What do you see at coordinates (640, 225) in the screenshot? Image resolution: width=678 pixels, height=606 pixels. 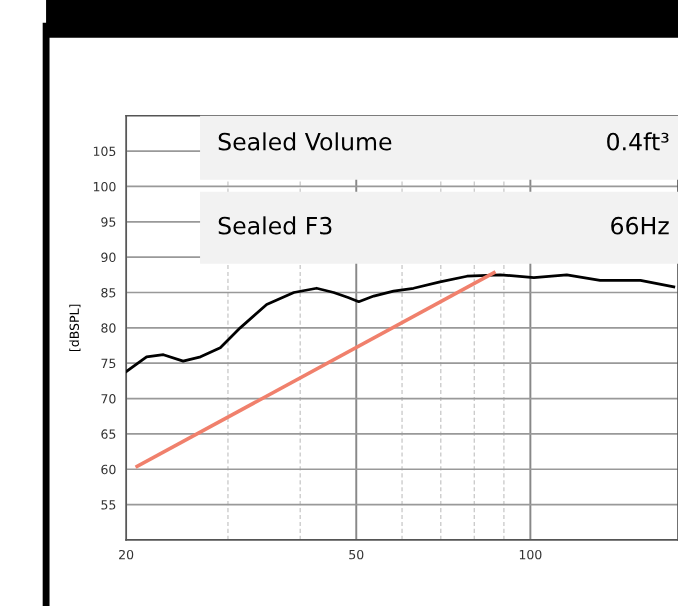 I see `annotation: 66Hz` at bounding box center [640, 225].